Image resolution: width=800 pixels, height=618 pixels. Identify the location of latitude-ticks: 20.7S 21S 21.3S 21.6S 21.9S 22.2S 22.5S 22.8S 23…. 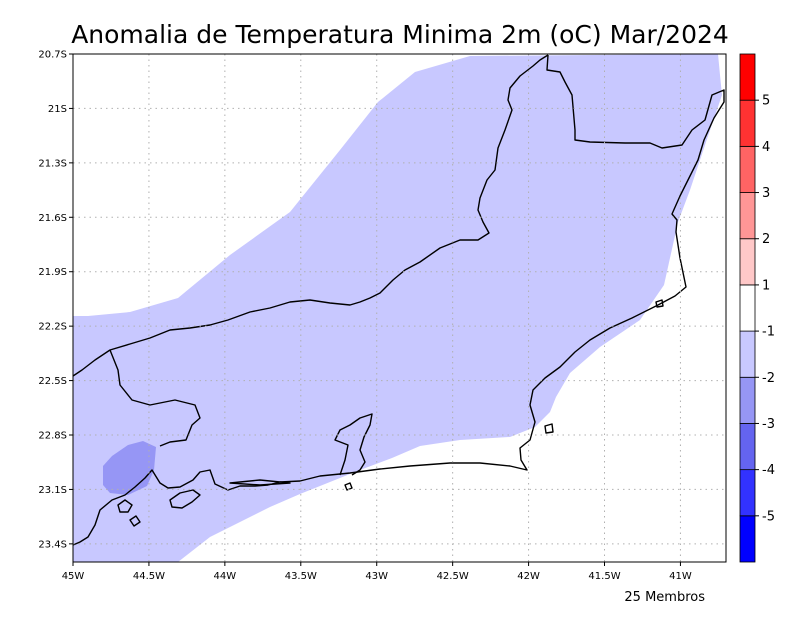
(55, 300).